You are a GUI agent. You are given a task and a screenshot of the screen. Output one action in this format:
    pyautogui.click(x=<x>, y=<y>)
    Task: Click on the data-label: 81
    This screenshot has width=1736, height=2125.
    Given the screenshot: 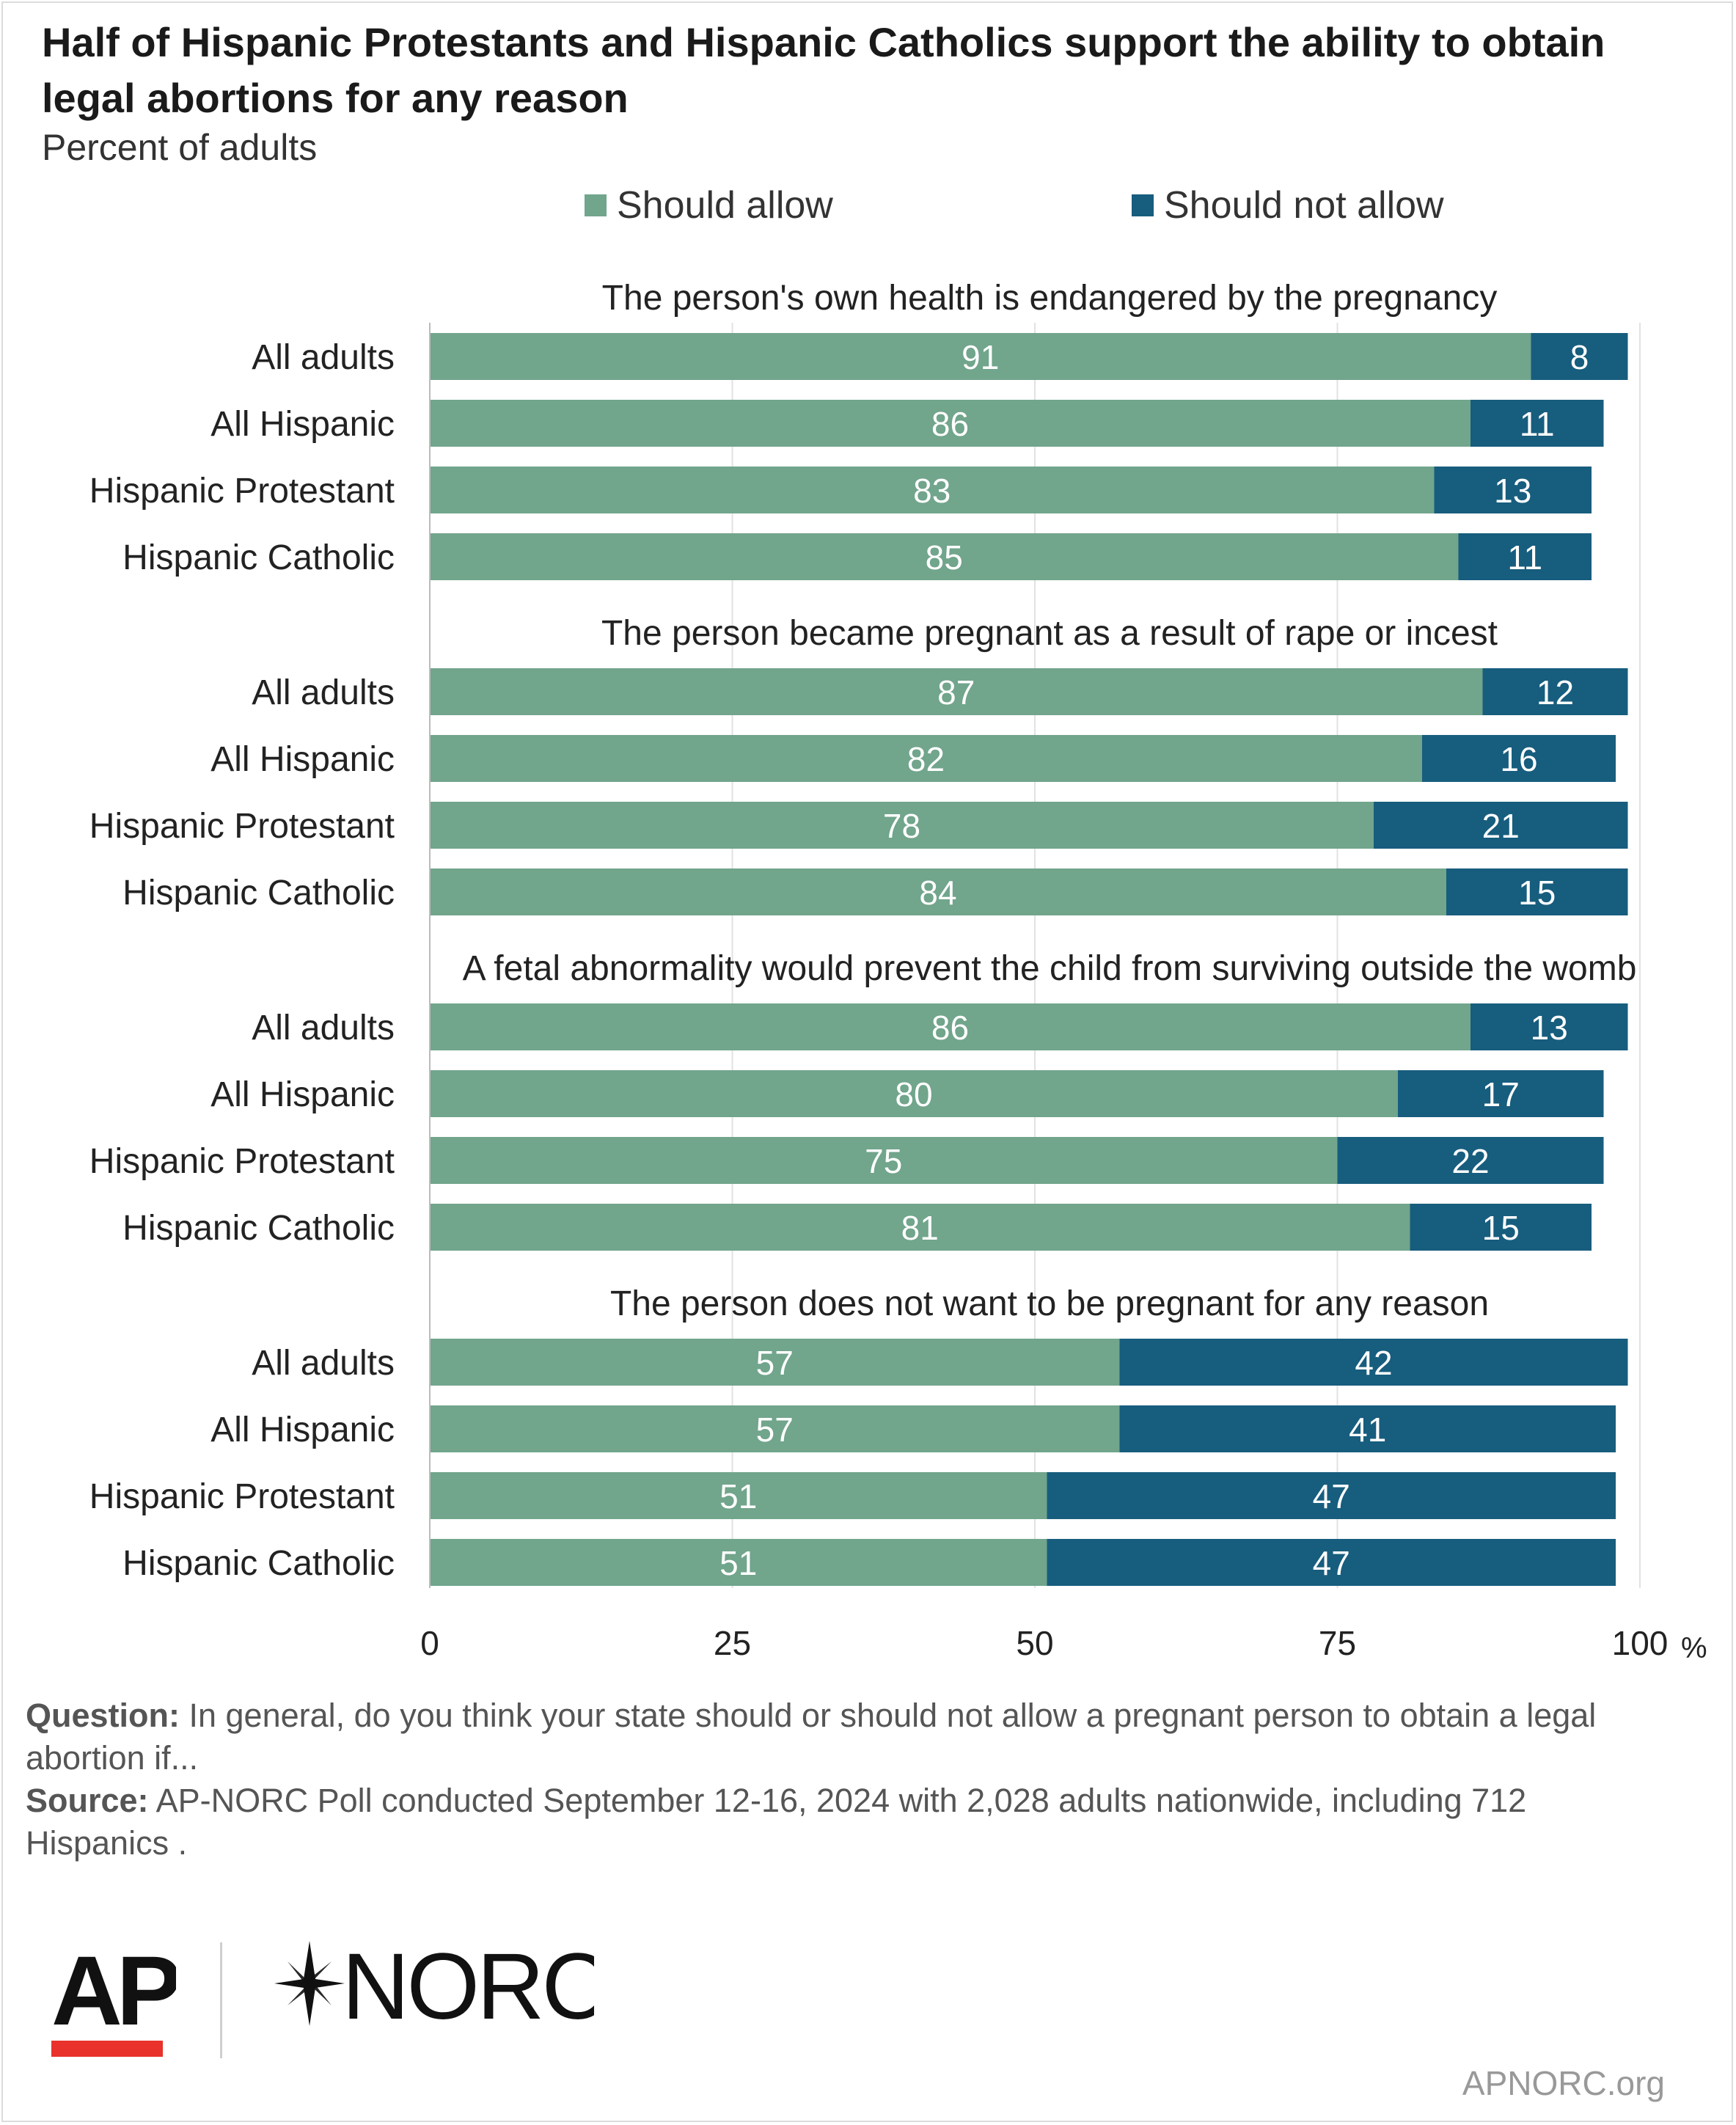 What is the action you would take?
    pyautogui.click(x=920, y=1228)
    